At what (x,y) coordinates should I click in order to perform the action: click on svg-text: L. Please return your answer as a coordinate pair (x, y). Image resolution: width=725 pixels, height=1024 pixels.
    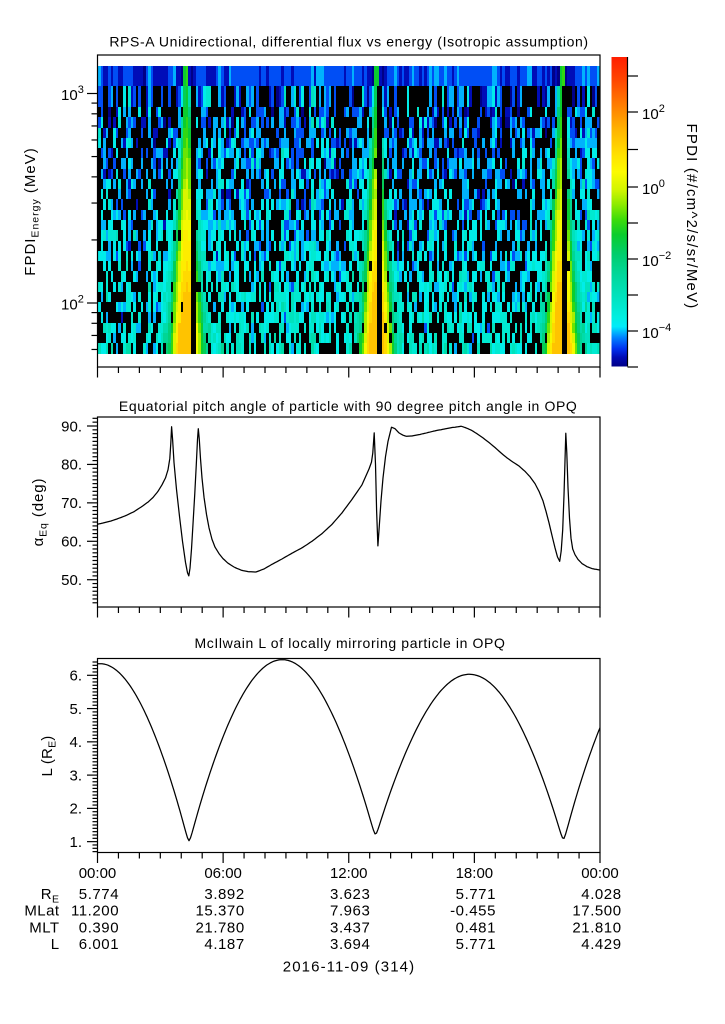
    Looking at the image, I should click on (55, 944).